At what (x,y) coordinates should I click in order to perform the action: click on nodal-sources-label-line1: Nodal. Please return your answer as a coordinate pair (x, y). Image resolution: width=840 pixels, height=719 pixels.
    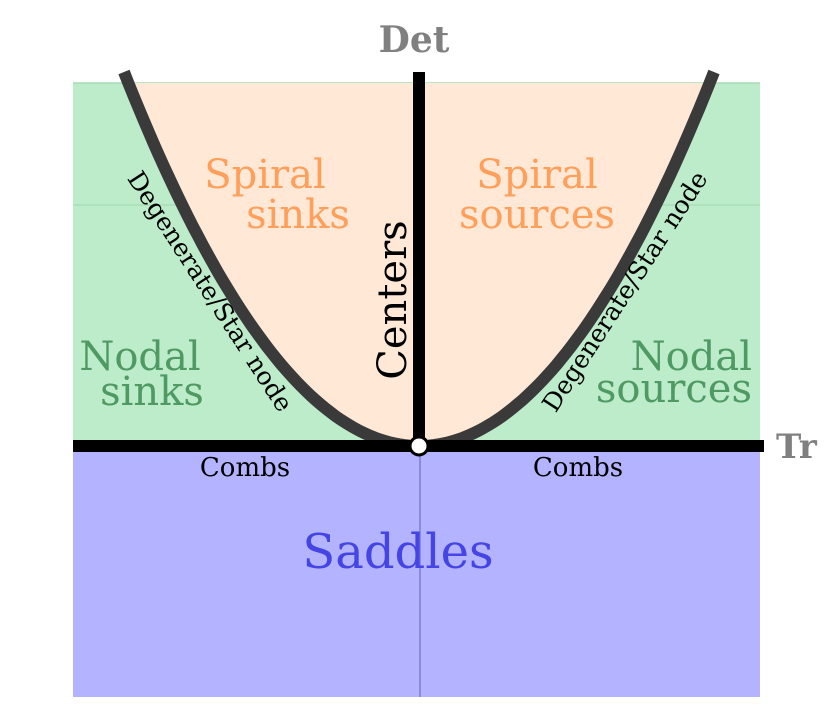
    Looking at the image, I should click on (691, 357).